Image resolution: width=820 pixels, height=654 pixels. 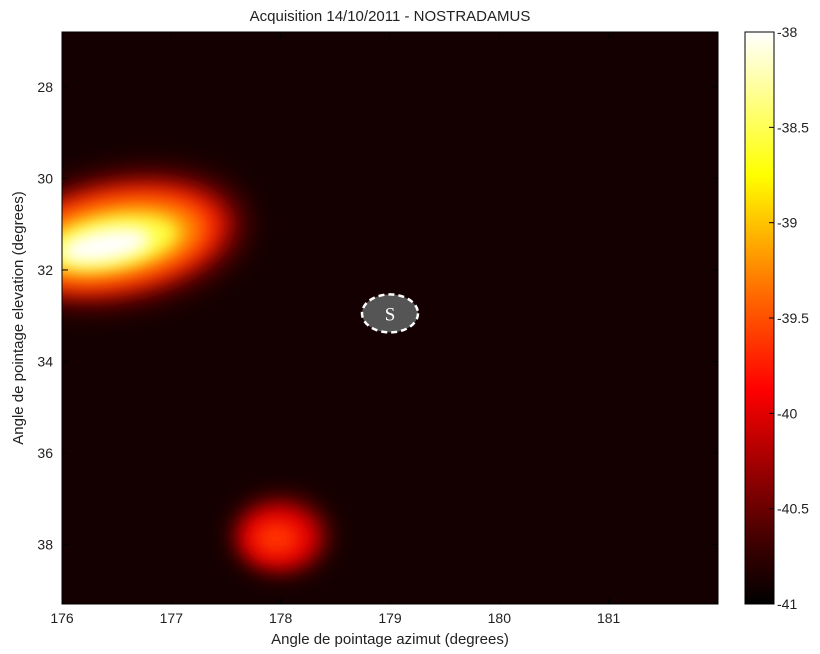 What do you see at coordinates (500, 618) in the screenshot?
I see `x-tick-label: 180` at bounding box center [500, 618].